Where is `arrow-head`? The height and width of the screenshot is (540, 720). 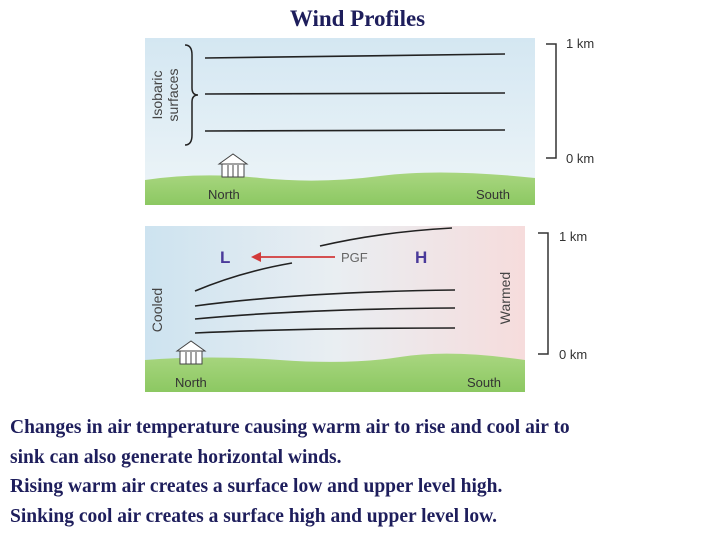
arrow-head is located at coordinates (256, 257).